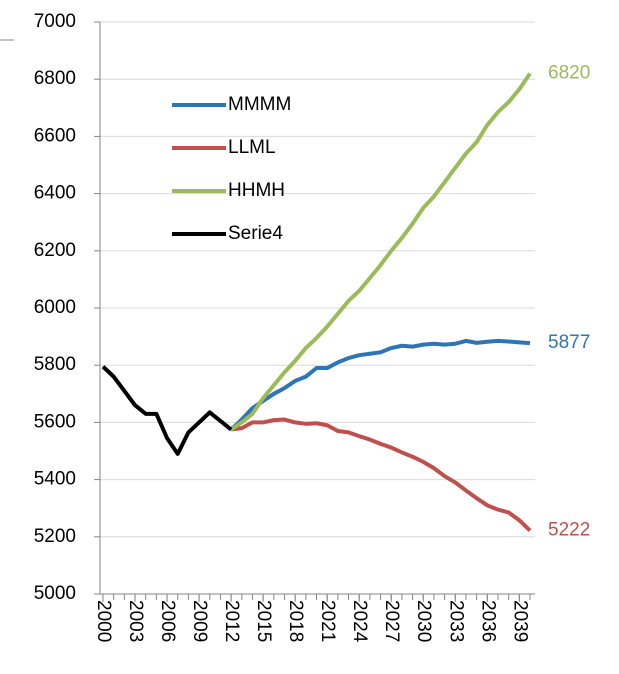 The width and height of the screenshot is (619, 674). What do you see at coordinates (55, 21) in the screenshot?
I see `y-tick-label: 7000` at bounding box center [55, 21].